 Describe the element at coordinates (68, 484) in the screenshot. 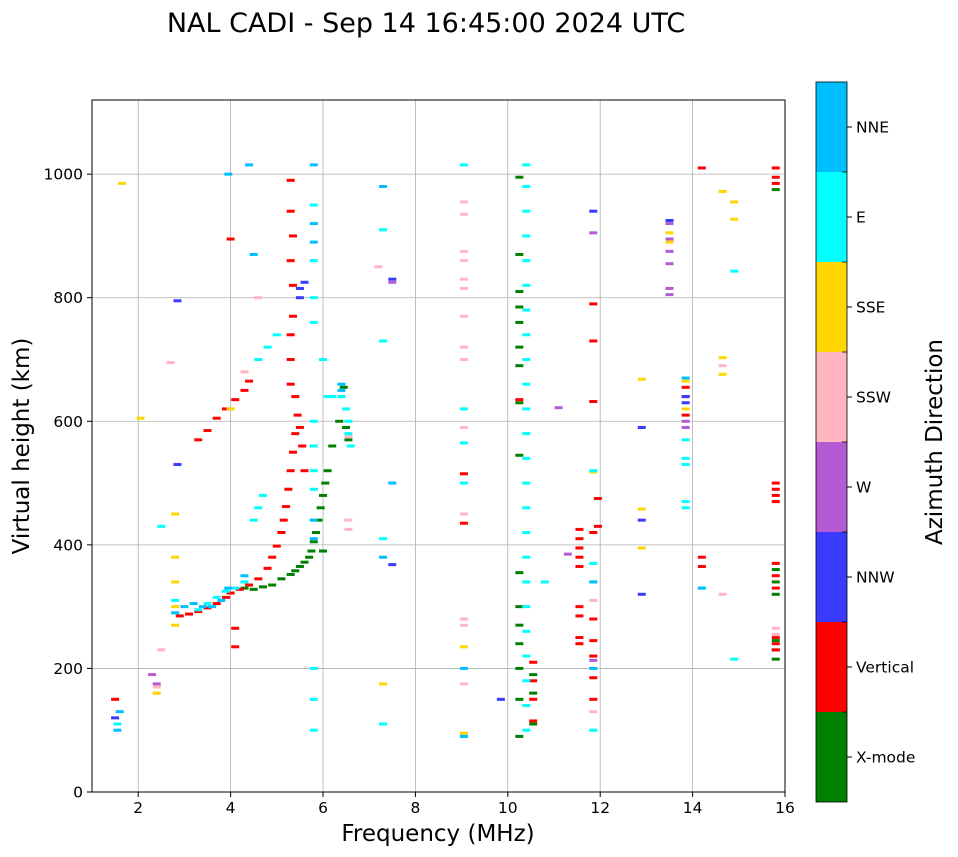

I see `y-axis-ticks: 0 200 400 600 800 1000` at that location.